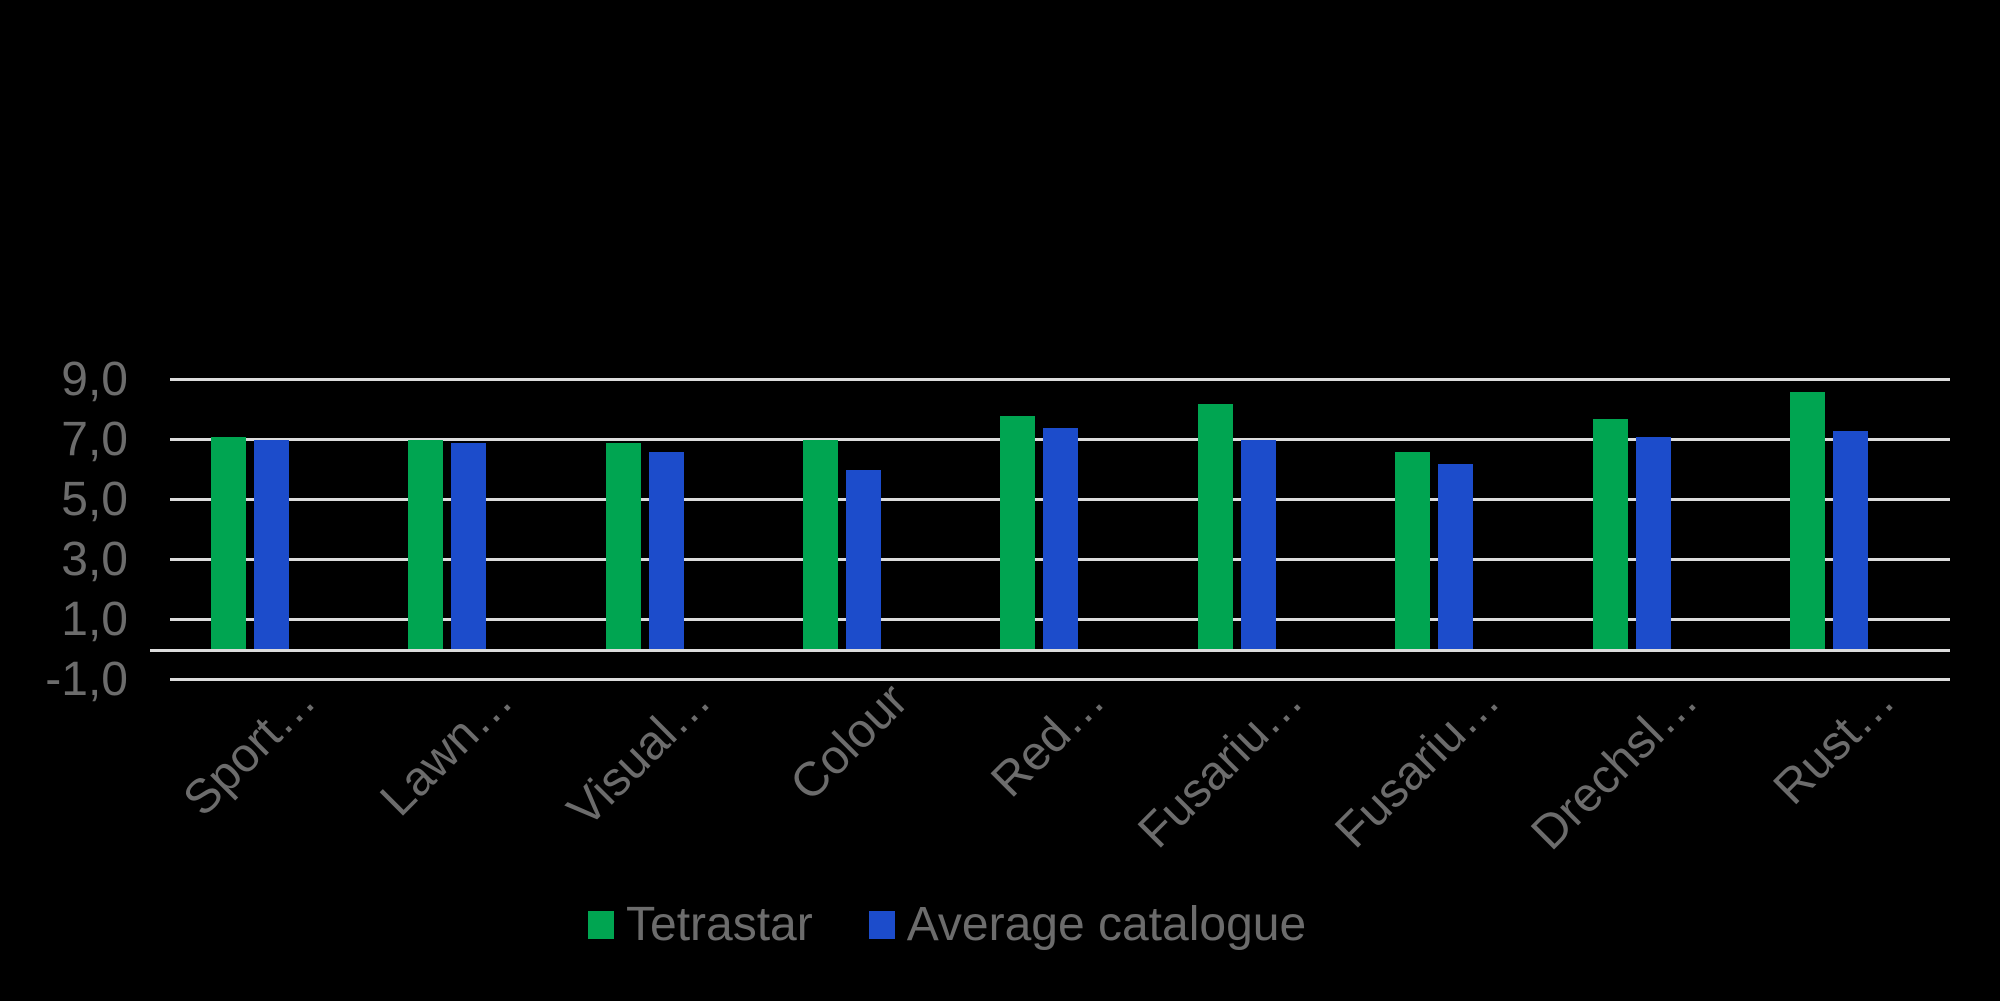  I want to click on legend-item-average-catalogue: Average catalogue, so click(1087, 924).